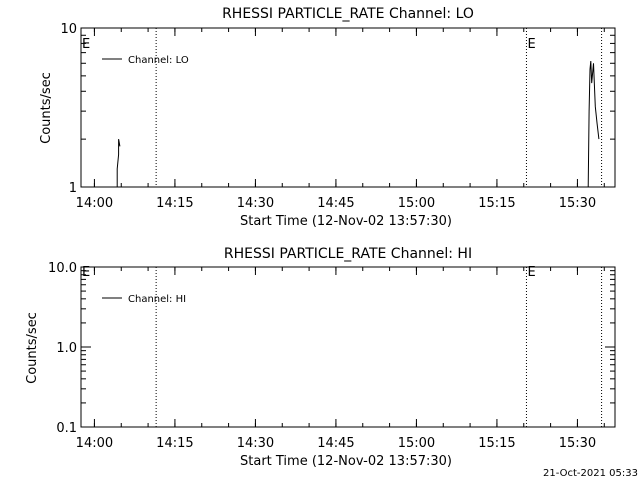 This screenshot has width=640, height=480. I want to click on y-tick-label: 10, so click(68, 29).